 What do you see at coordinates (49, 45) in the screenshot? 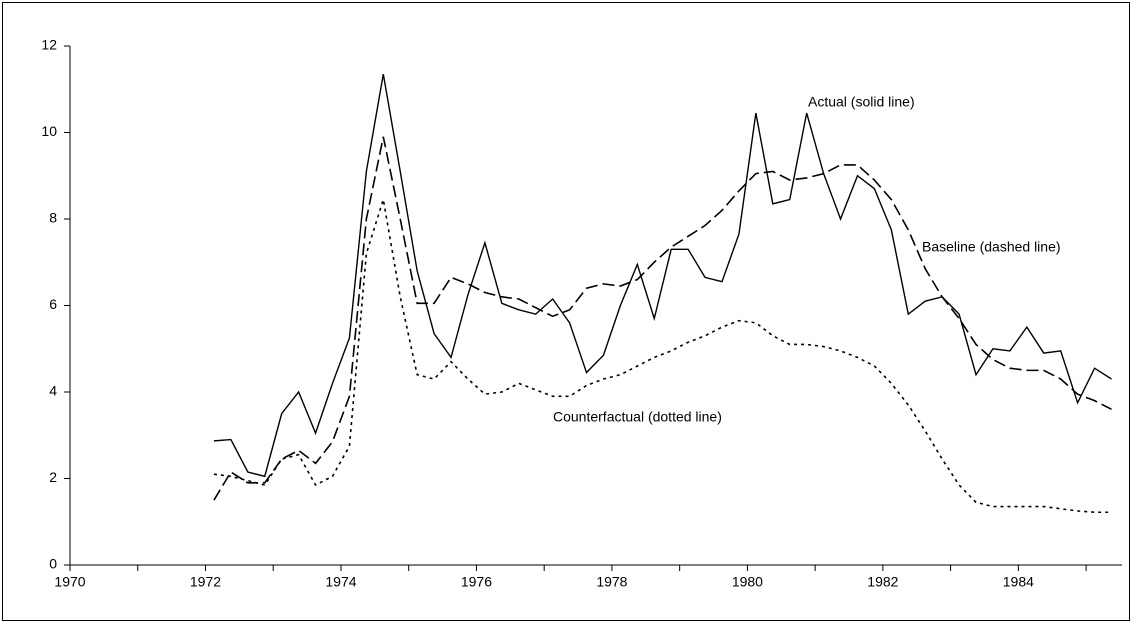
I see `y-tick-label: 12` at bounding box center [49, 45].